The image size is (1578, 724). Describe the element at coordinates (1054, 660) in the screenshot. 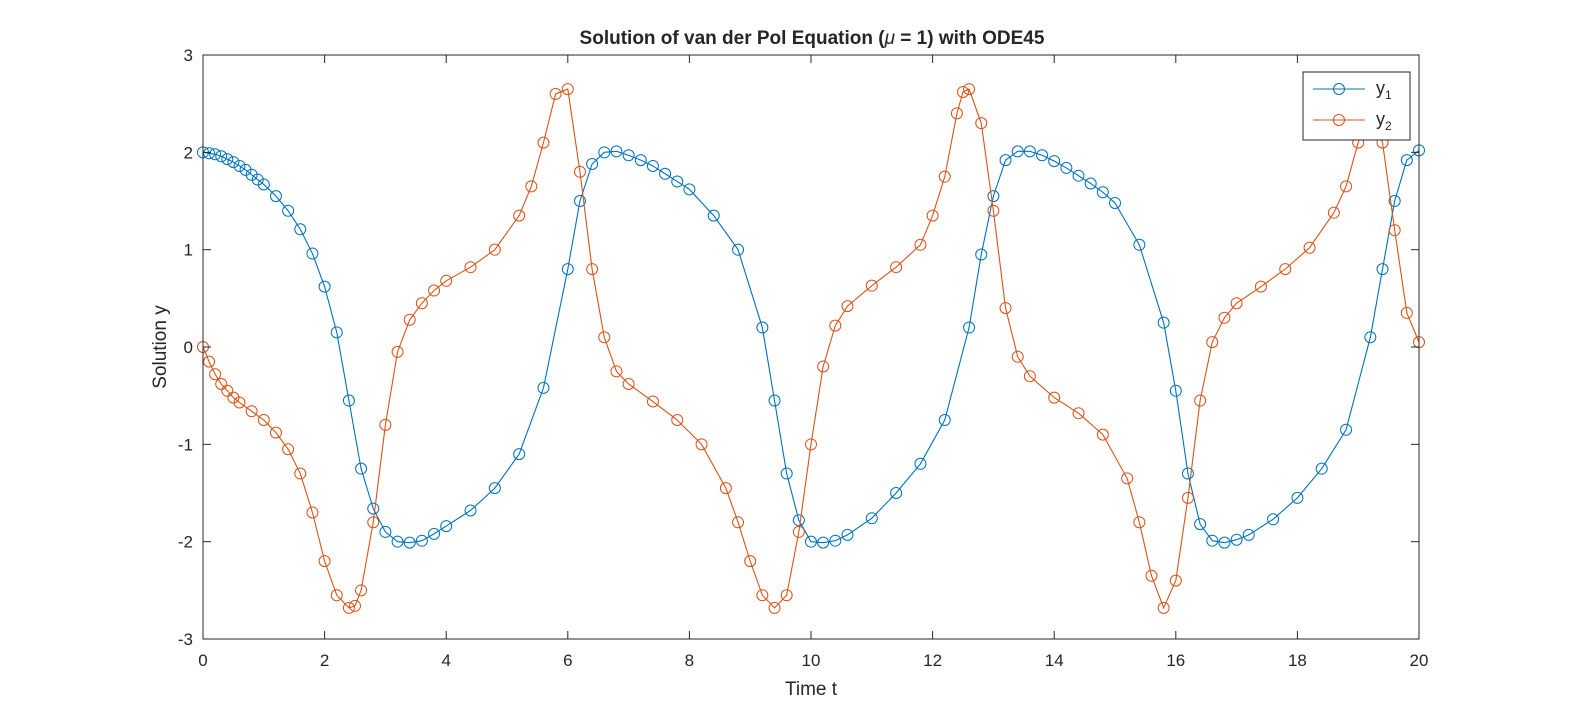

I see `x-tick-label: 14` at that location.